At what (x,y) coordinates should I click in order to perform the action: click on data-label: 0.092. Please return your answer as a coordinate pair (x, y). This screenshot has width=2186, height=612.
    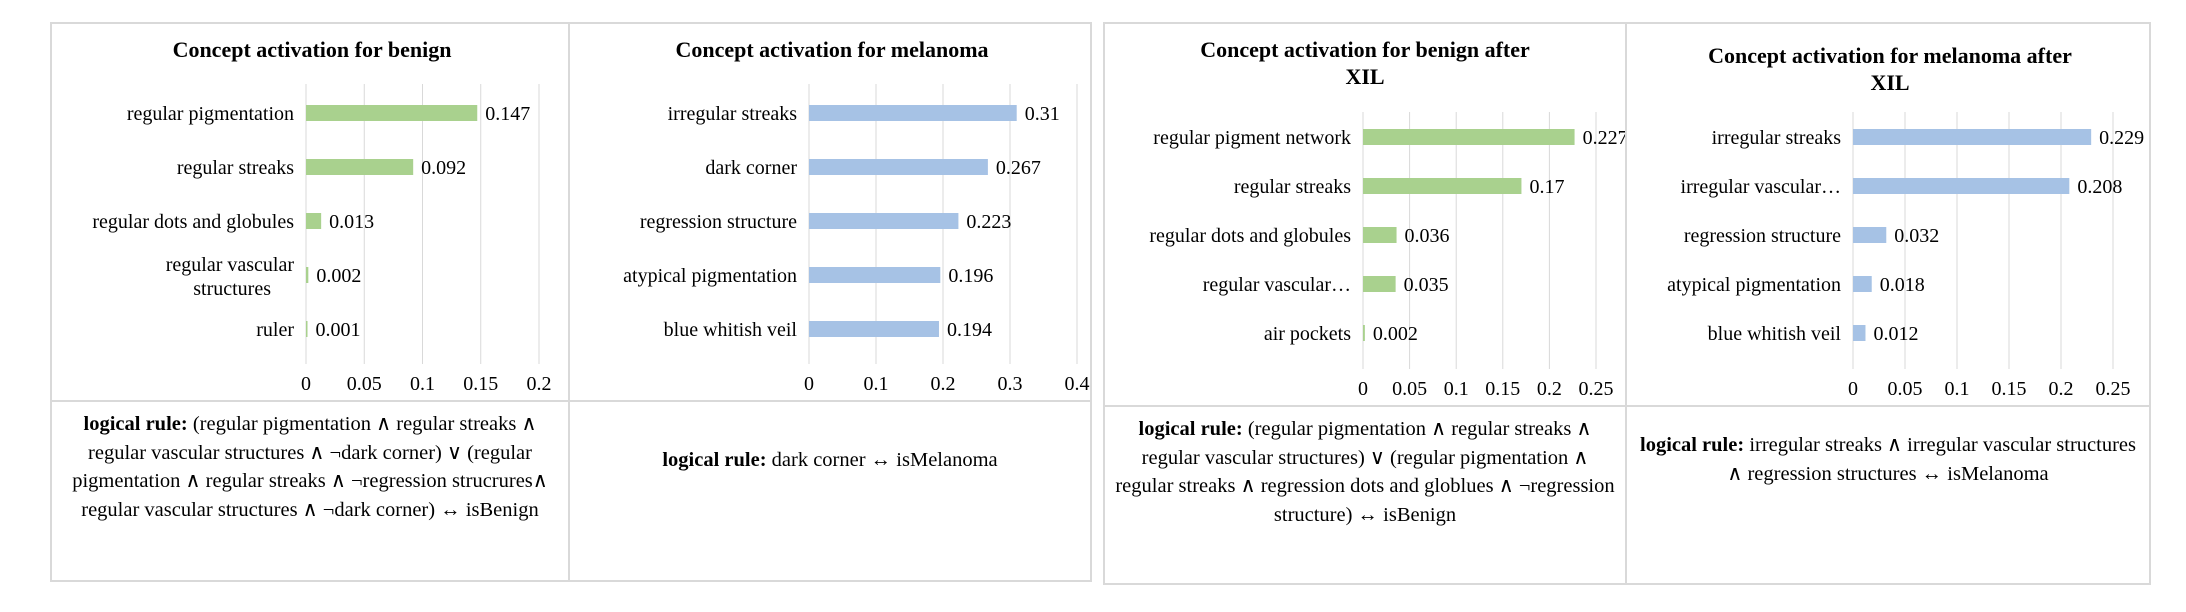
    Looking at the image, I should click on (443, 168).